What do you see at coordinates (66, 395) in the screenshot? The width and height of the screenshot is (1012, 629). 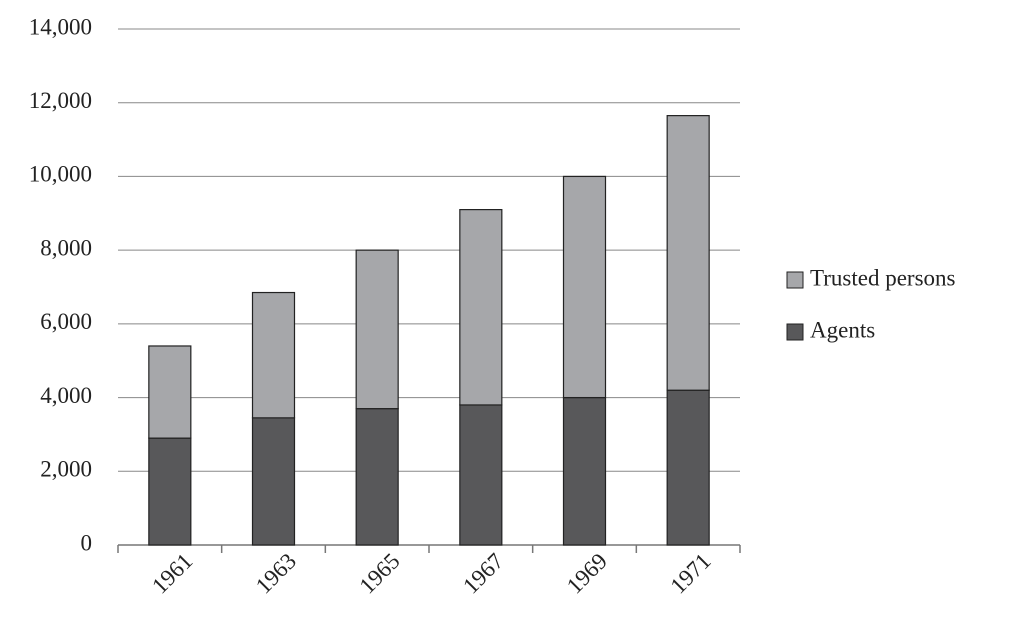 I see `y-tick-label: 4,000` at bounding box center [66, 395].